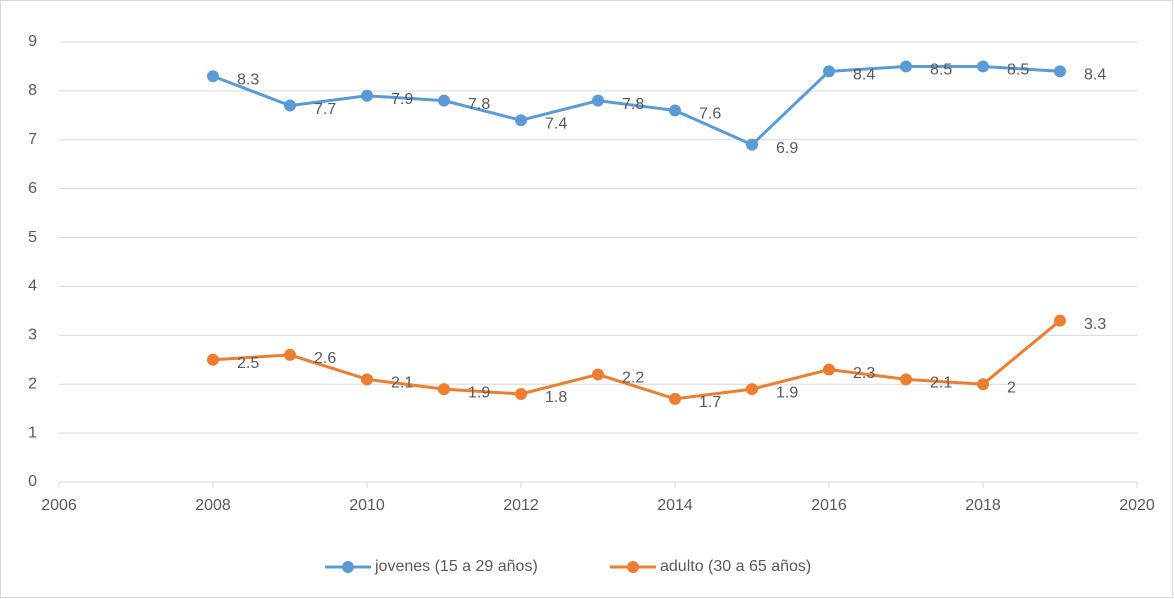  What do you see at coordinates (32, 286) in the screenshot?
I see `y-tick-label: 4` at bounding box center [32, 286].